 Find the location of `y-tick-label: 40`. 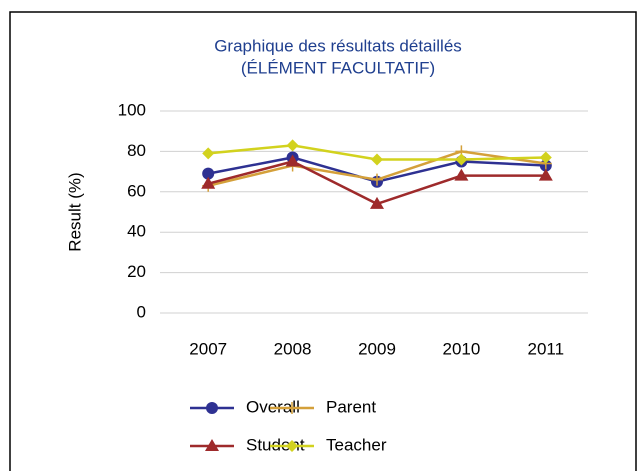

y-tick-label: 40 is located at coordinates (136, 231).